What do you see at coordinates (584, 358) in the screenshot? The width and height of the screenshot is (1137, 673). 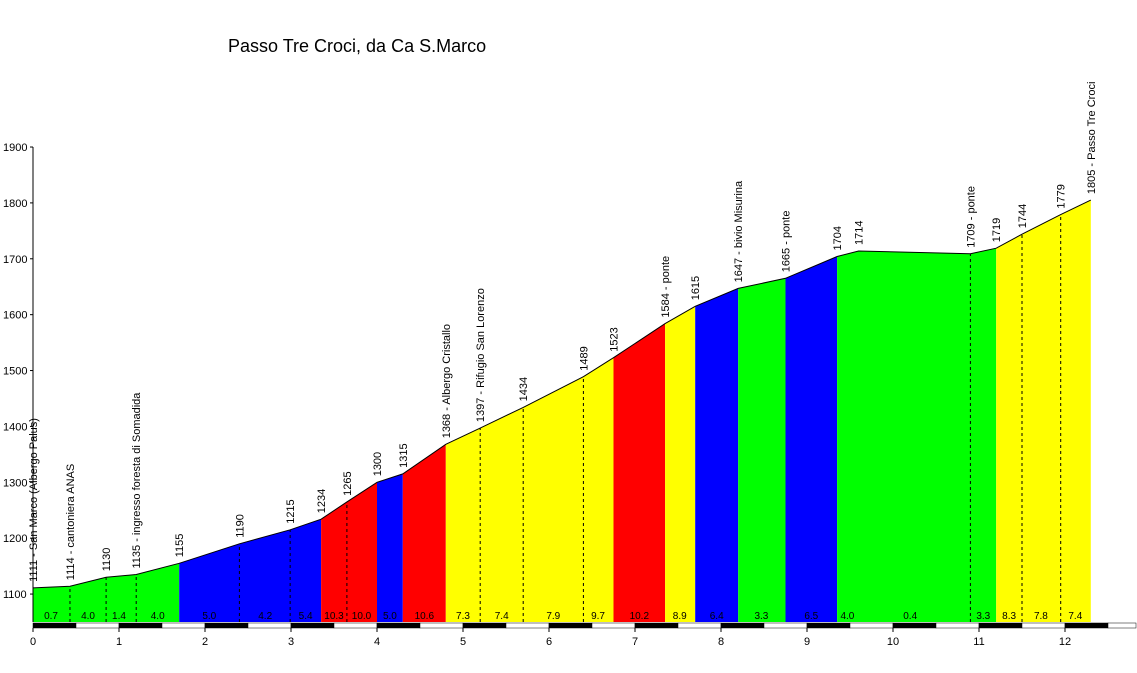 I see `elevation-annotation: 1489` at bounding box center [584, 358].